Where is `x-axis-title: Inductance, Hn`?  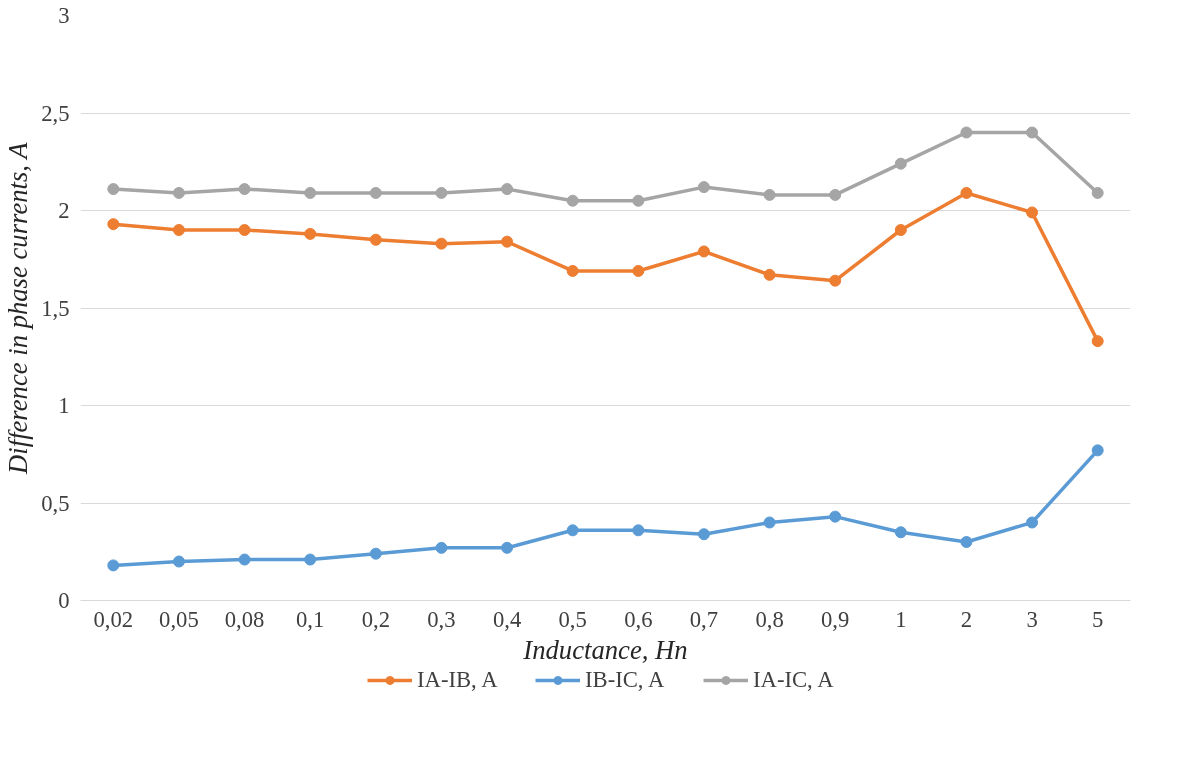 x-axis-title: Inductance, Hn is located at coordinates (605, 649).